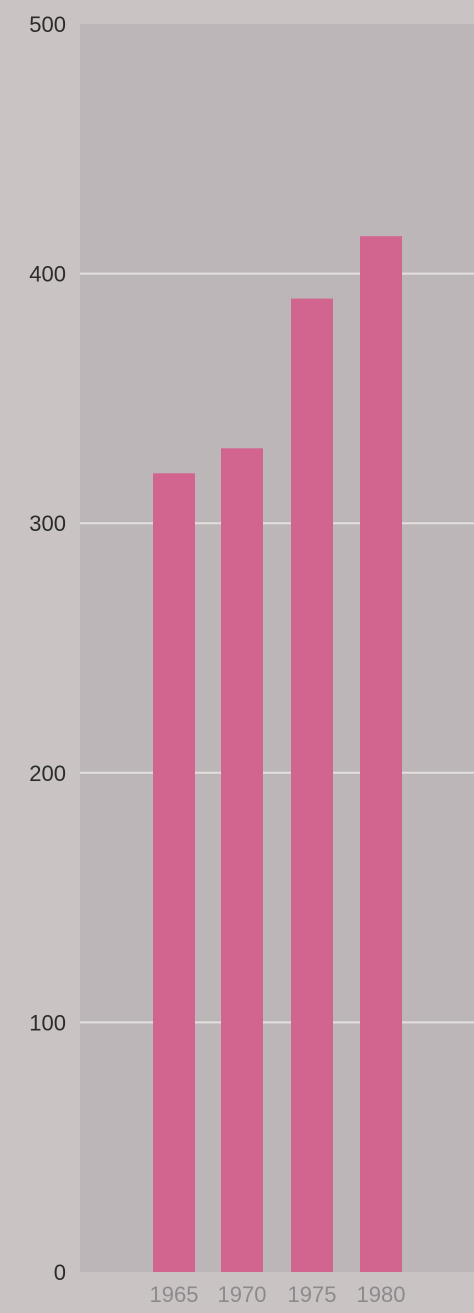 The height and width of the screenshot is (1313, 474). Describe the element at coordinates (381, 754) in the screenshot. I see `bar-1980` at that location.